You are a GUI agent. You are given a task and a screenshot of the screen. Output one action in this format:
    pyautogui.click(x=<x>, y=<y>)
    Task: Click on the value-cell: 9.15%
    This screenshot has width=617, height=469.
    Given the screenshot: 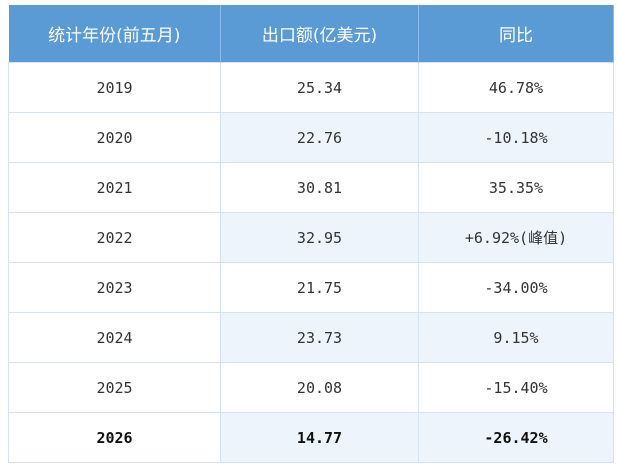 What is the action you would take?
    pyautogui.click(x=516, y=337)
    